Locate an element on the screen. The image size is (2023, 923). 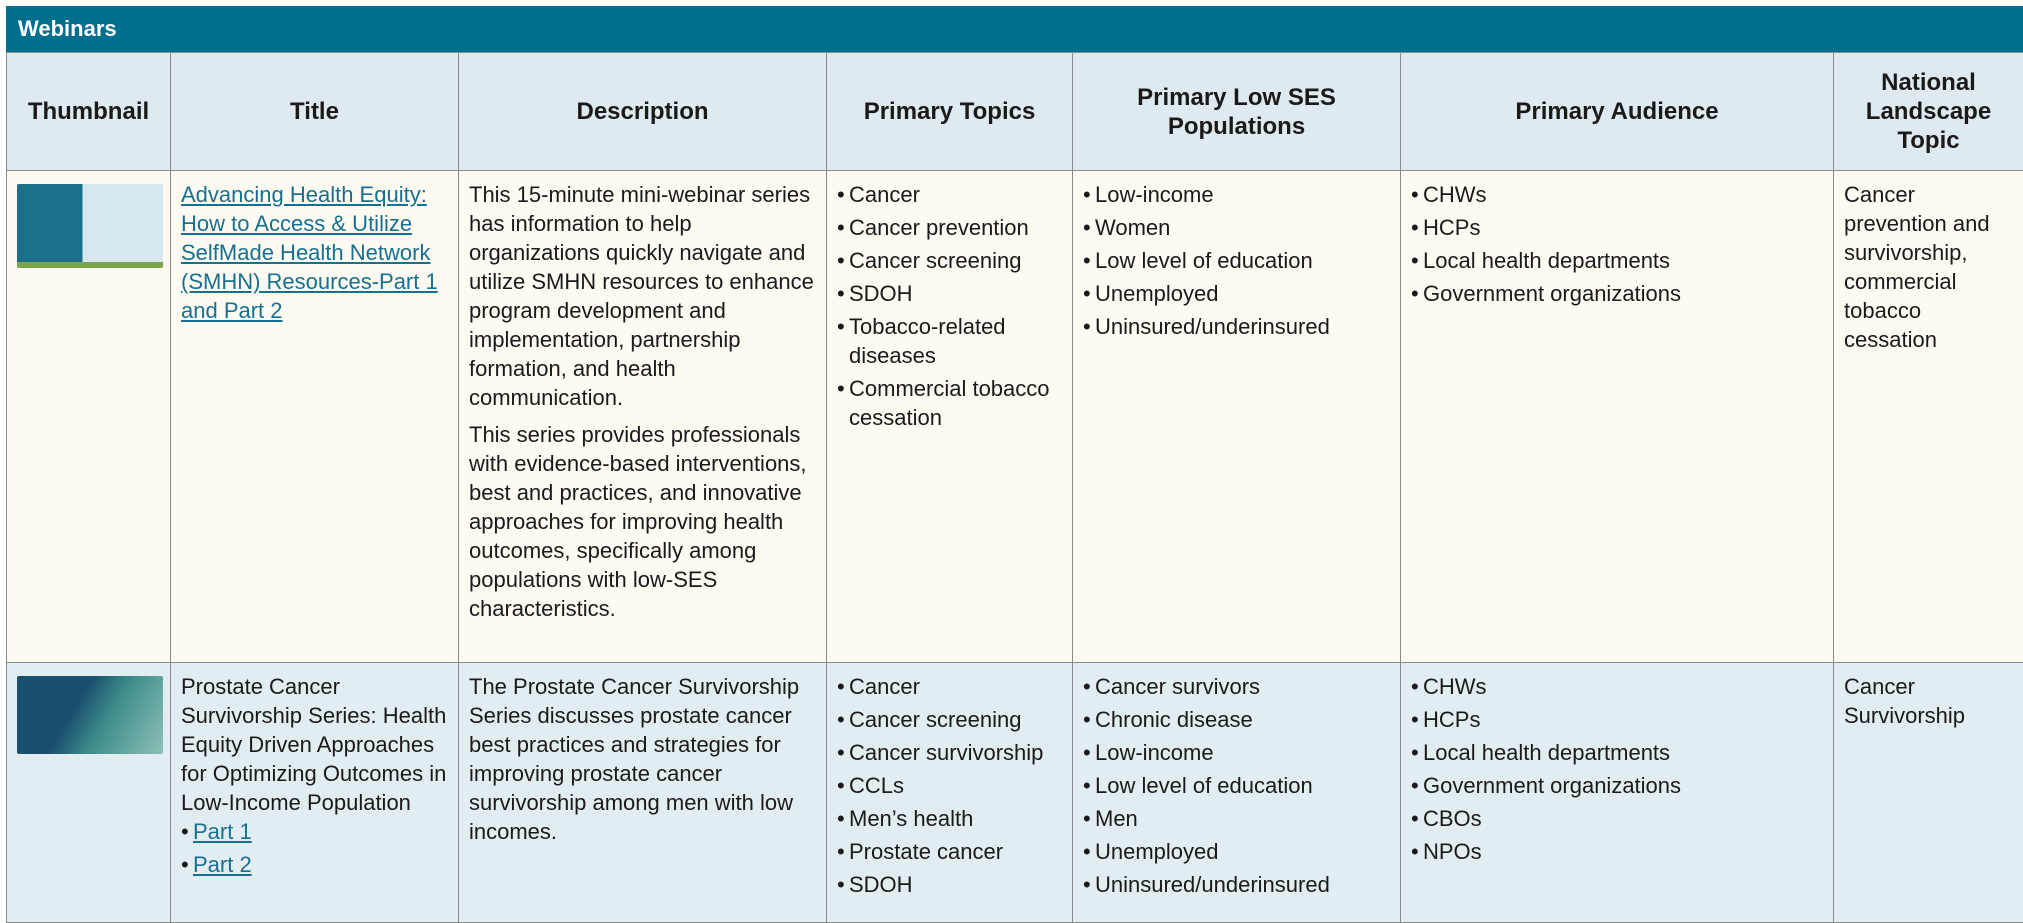
column-header: Primary Topics is located at coordinates (950, 112).